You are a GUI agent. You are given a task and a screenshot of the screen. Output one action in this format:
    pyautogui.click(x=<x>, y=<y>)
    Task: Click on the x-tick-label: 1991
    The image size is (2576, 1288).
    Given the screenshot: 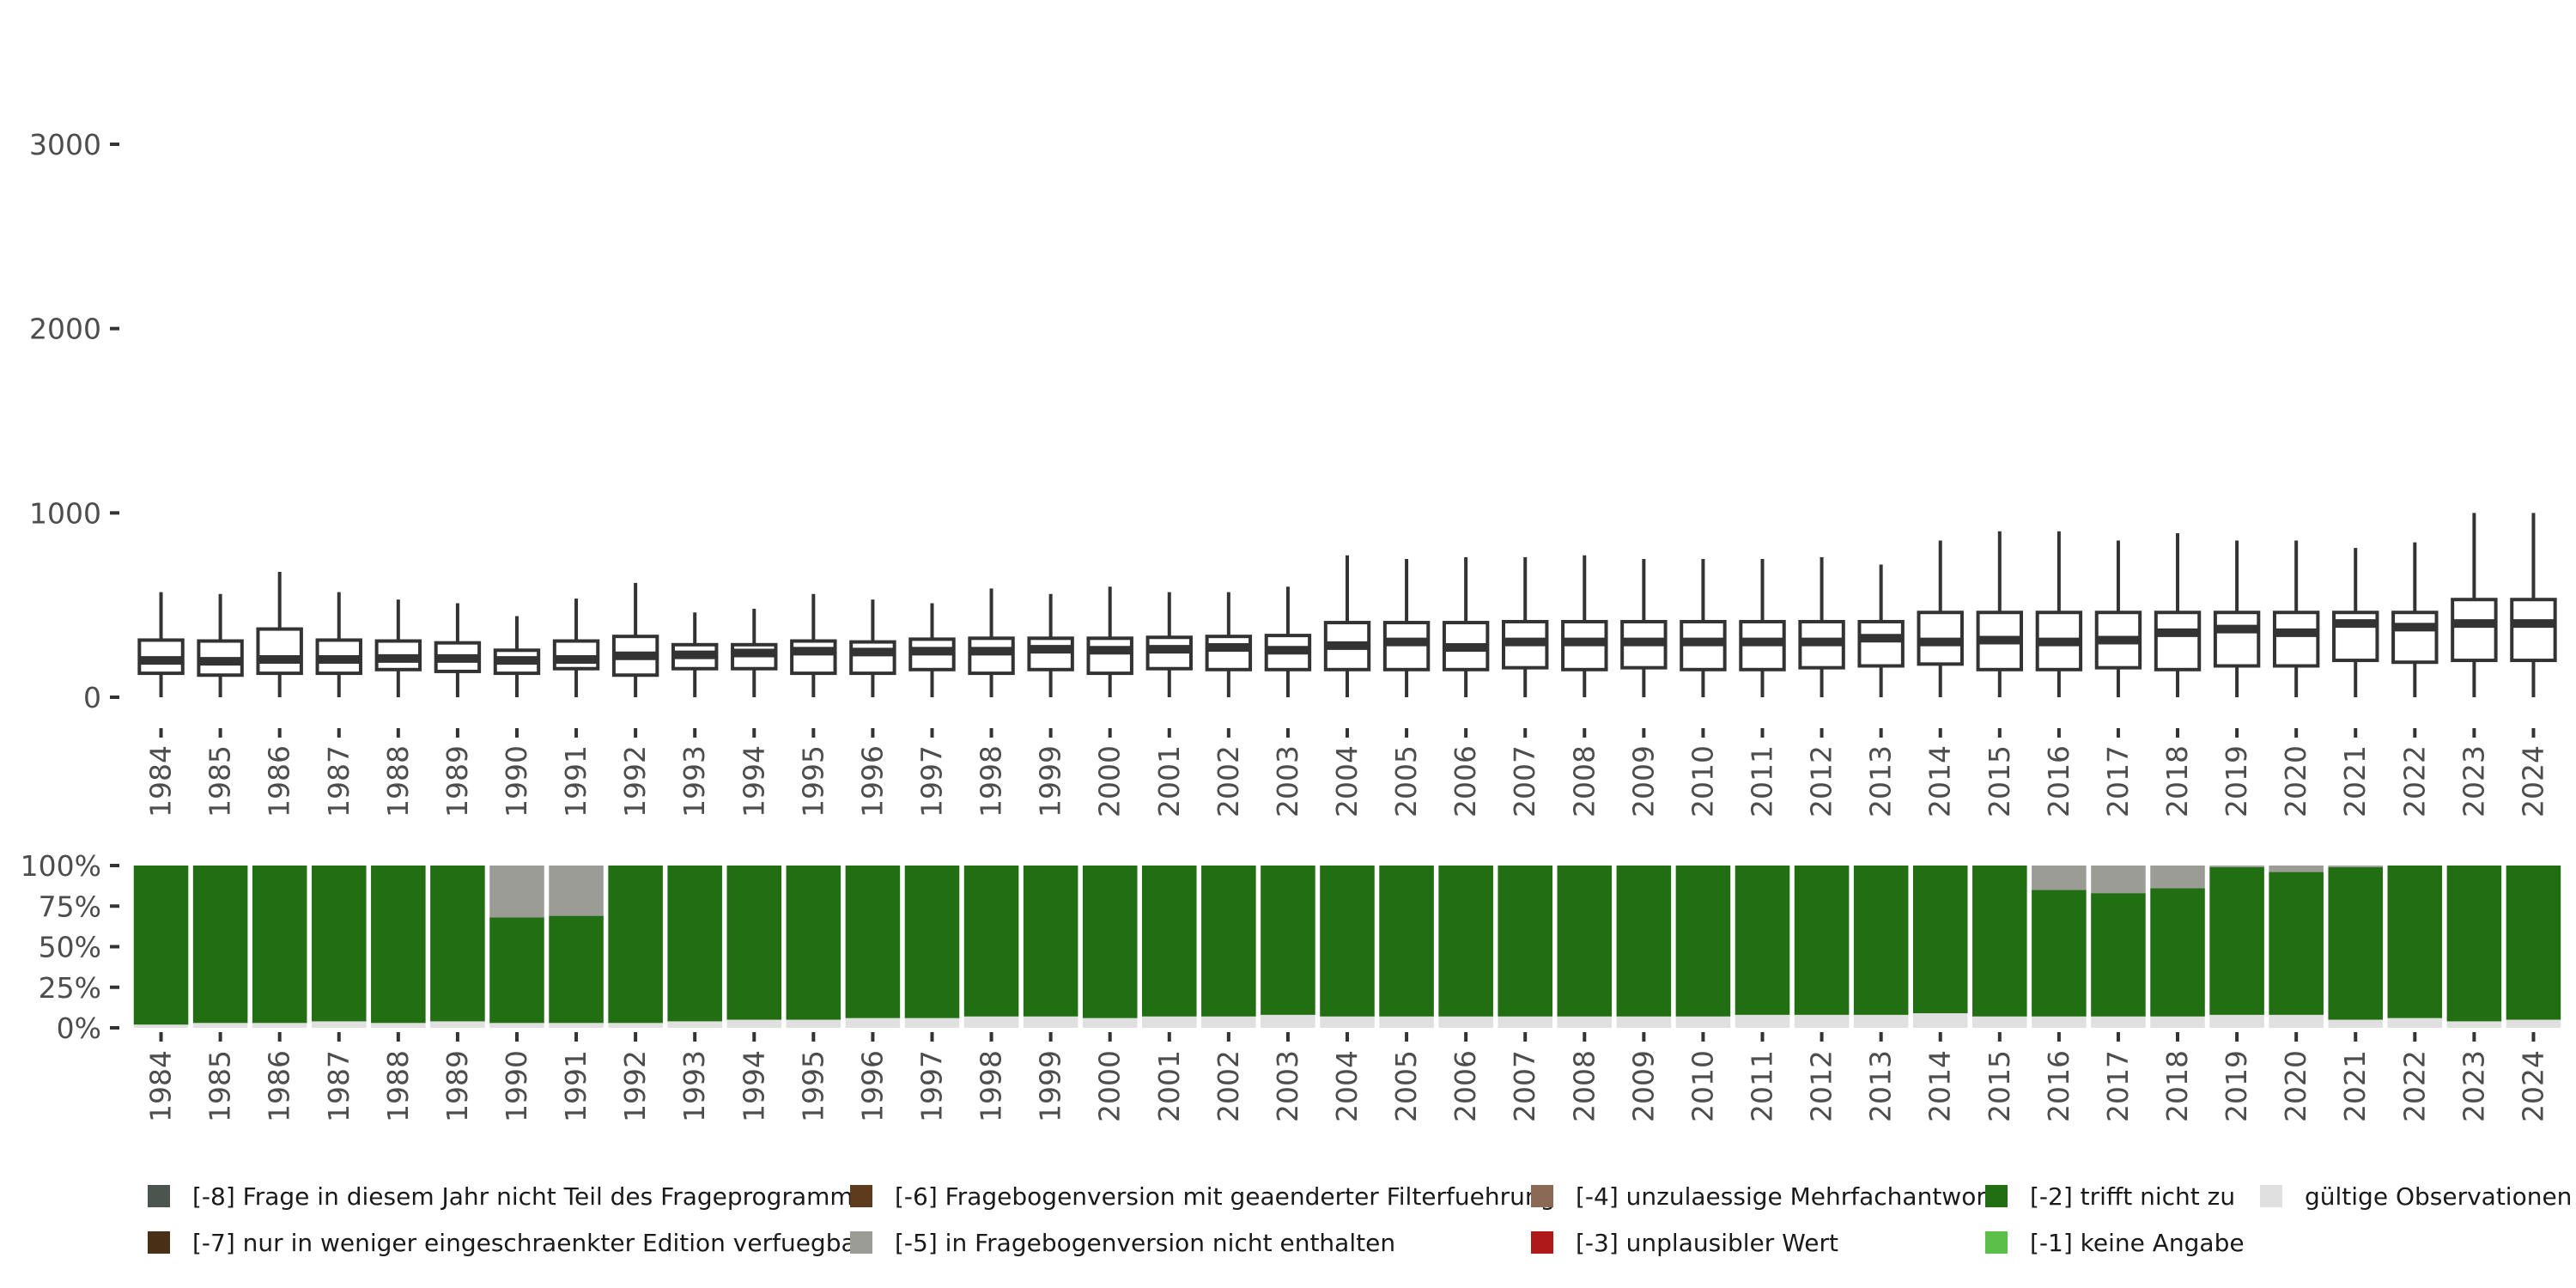 What is the action you would take?
    pyautogui.click(x=576, y=1086)
    